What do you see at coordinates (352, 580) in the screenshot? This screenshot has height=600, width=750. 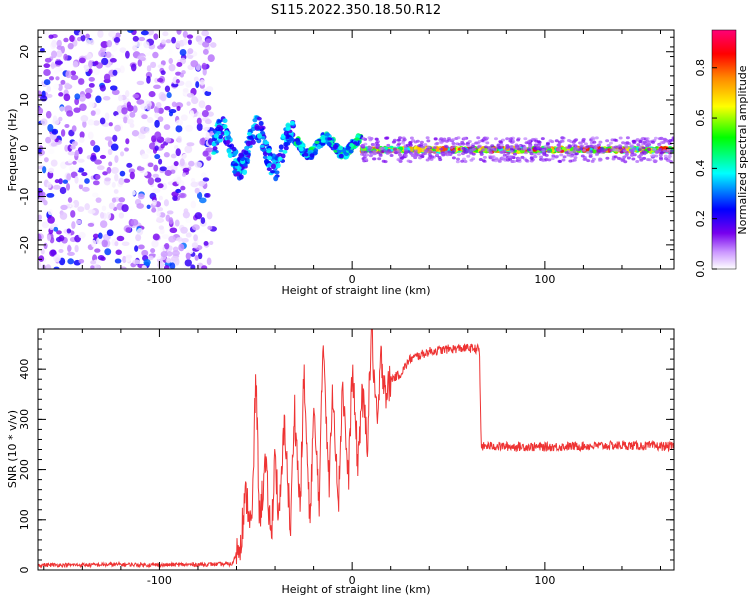 I see `snr-xtick-label: 0` at bounding box center [352, 580].